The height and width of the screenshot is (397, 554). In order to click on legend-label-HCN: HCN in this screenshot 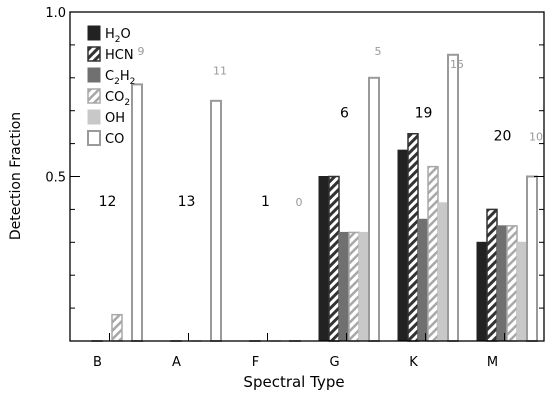, I will do `click(119, 55)`.